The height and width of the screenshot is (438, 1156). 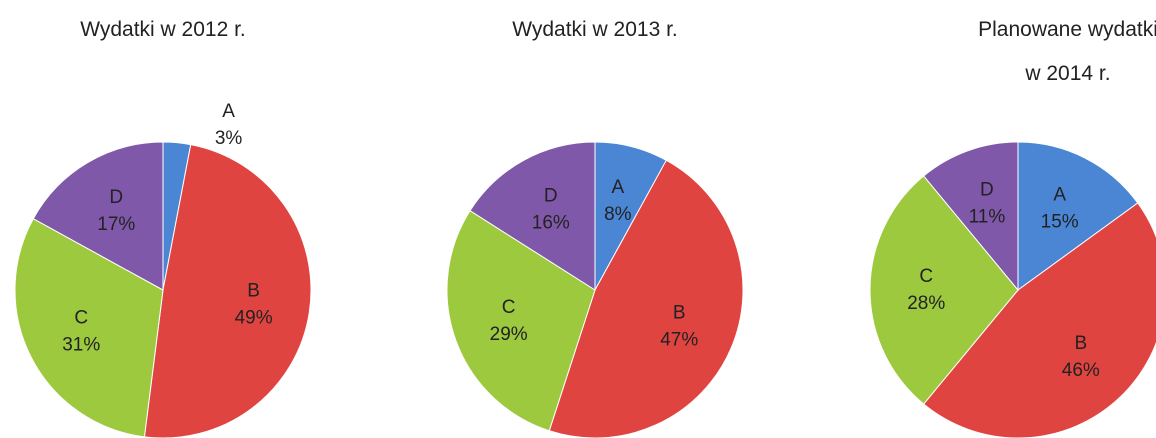 I want to click on slice-value-label: 16%, so click(x=551, y=223).